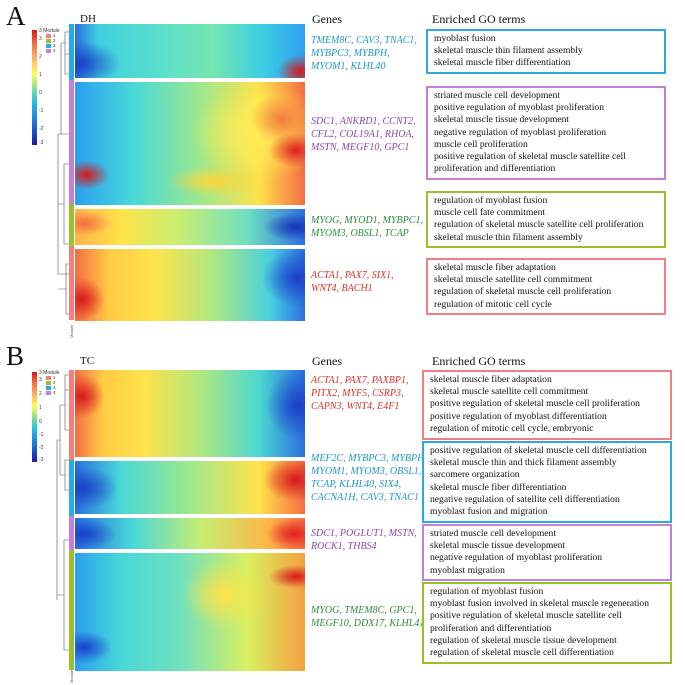 The image size is (685, 685). What do you see at coordinates (479, 361) in the screenshot?
I see `panel-b-go-header: Enriched GO terms` at bounding box center [479, 361].